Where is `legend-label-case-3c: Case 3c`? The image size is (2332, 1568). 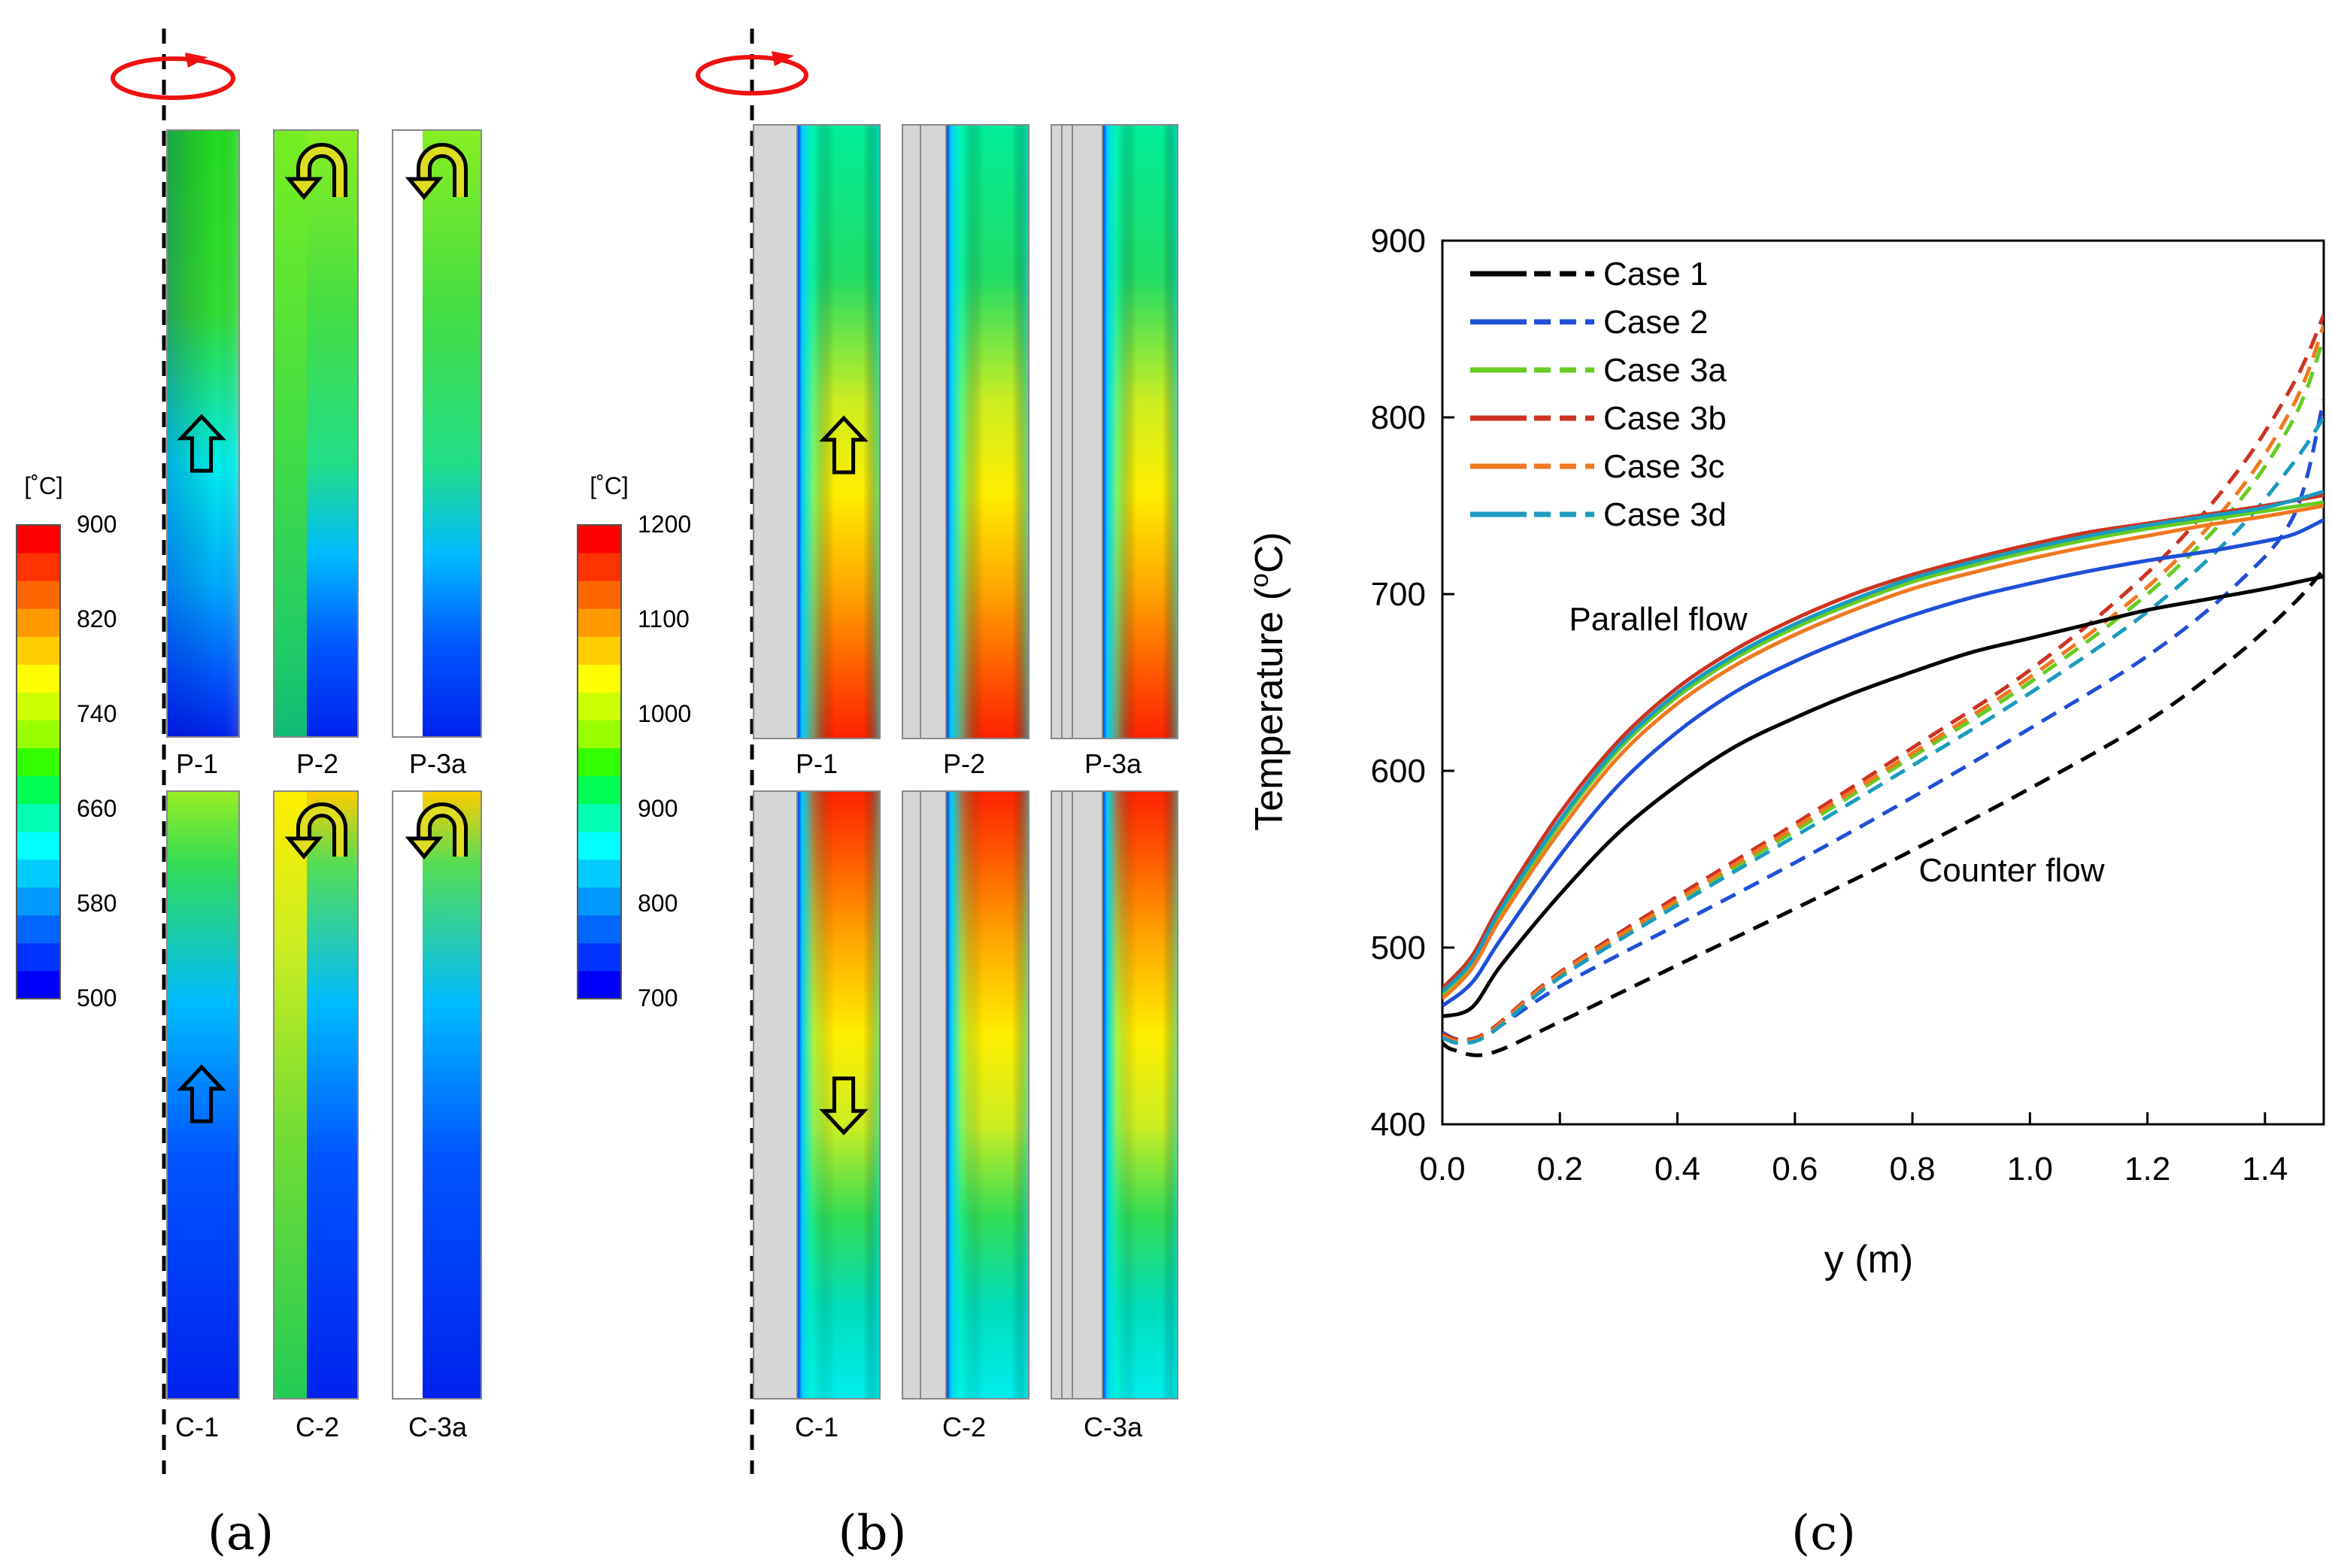 legend-label-case-3c: Case 3c is located at coordinates (1663, 467).